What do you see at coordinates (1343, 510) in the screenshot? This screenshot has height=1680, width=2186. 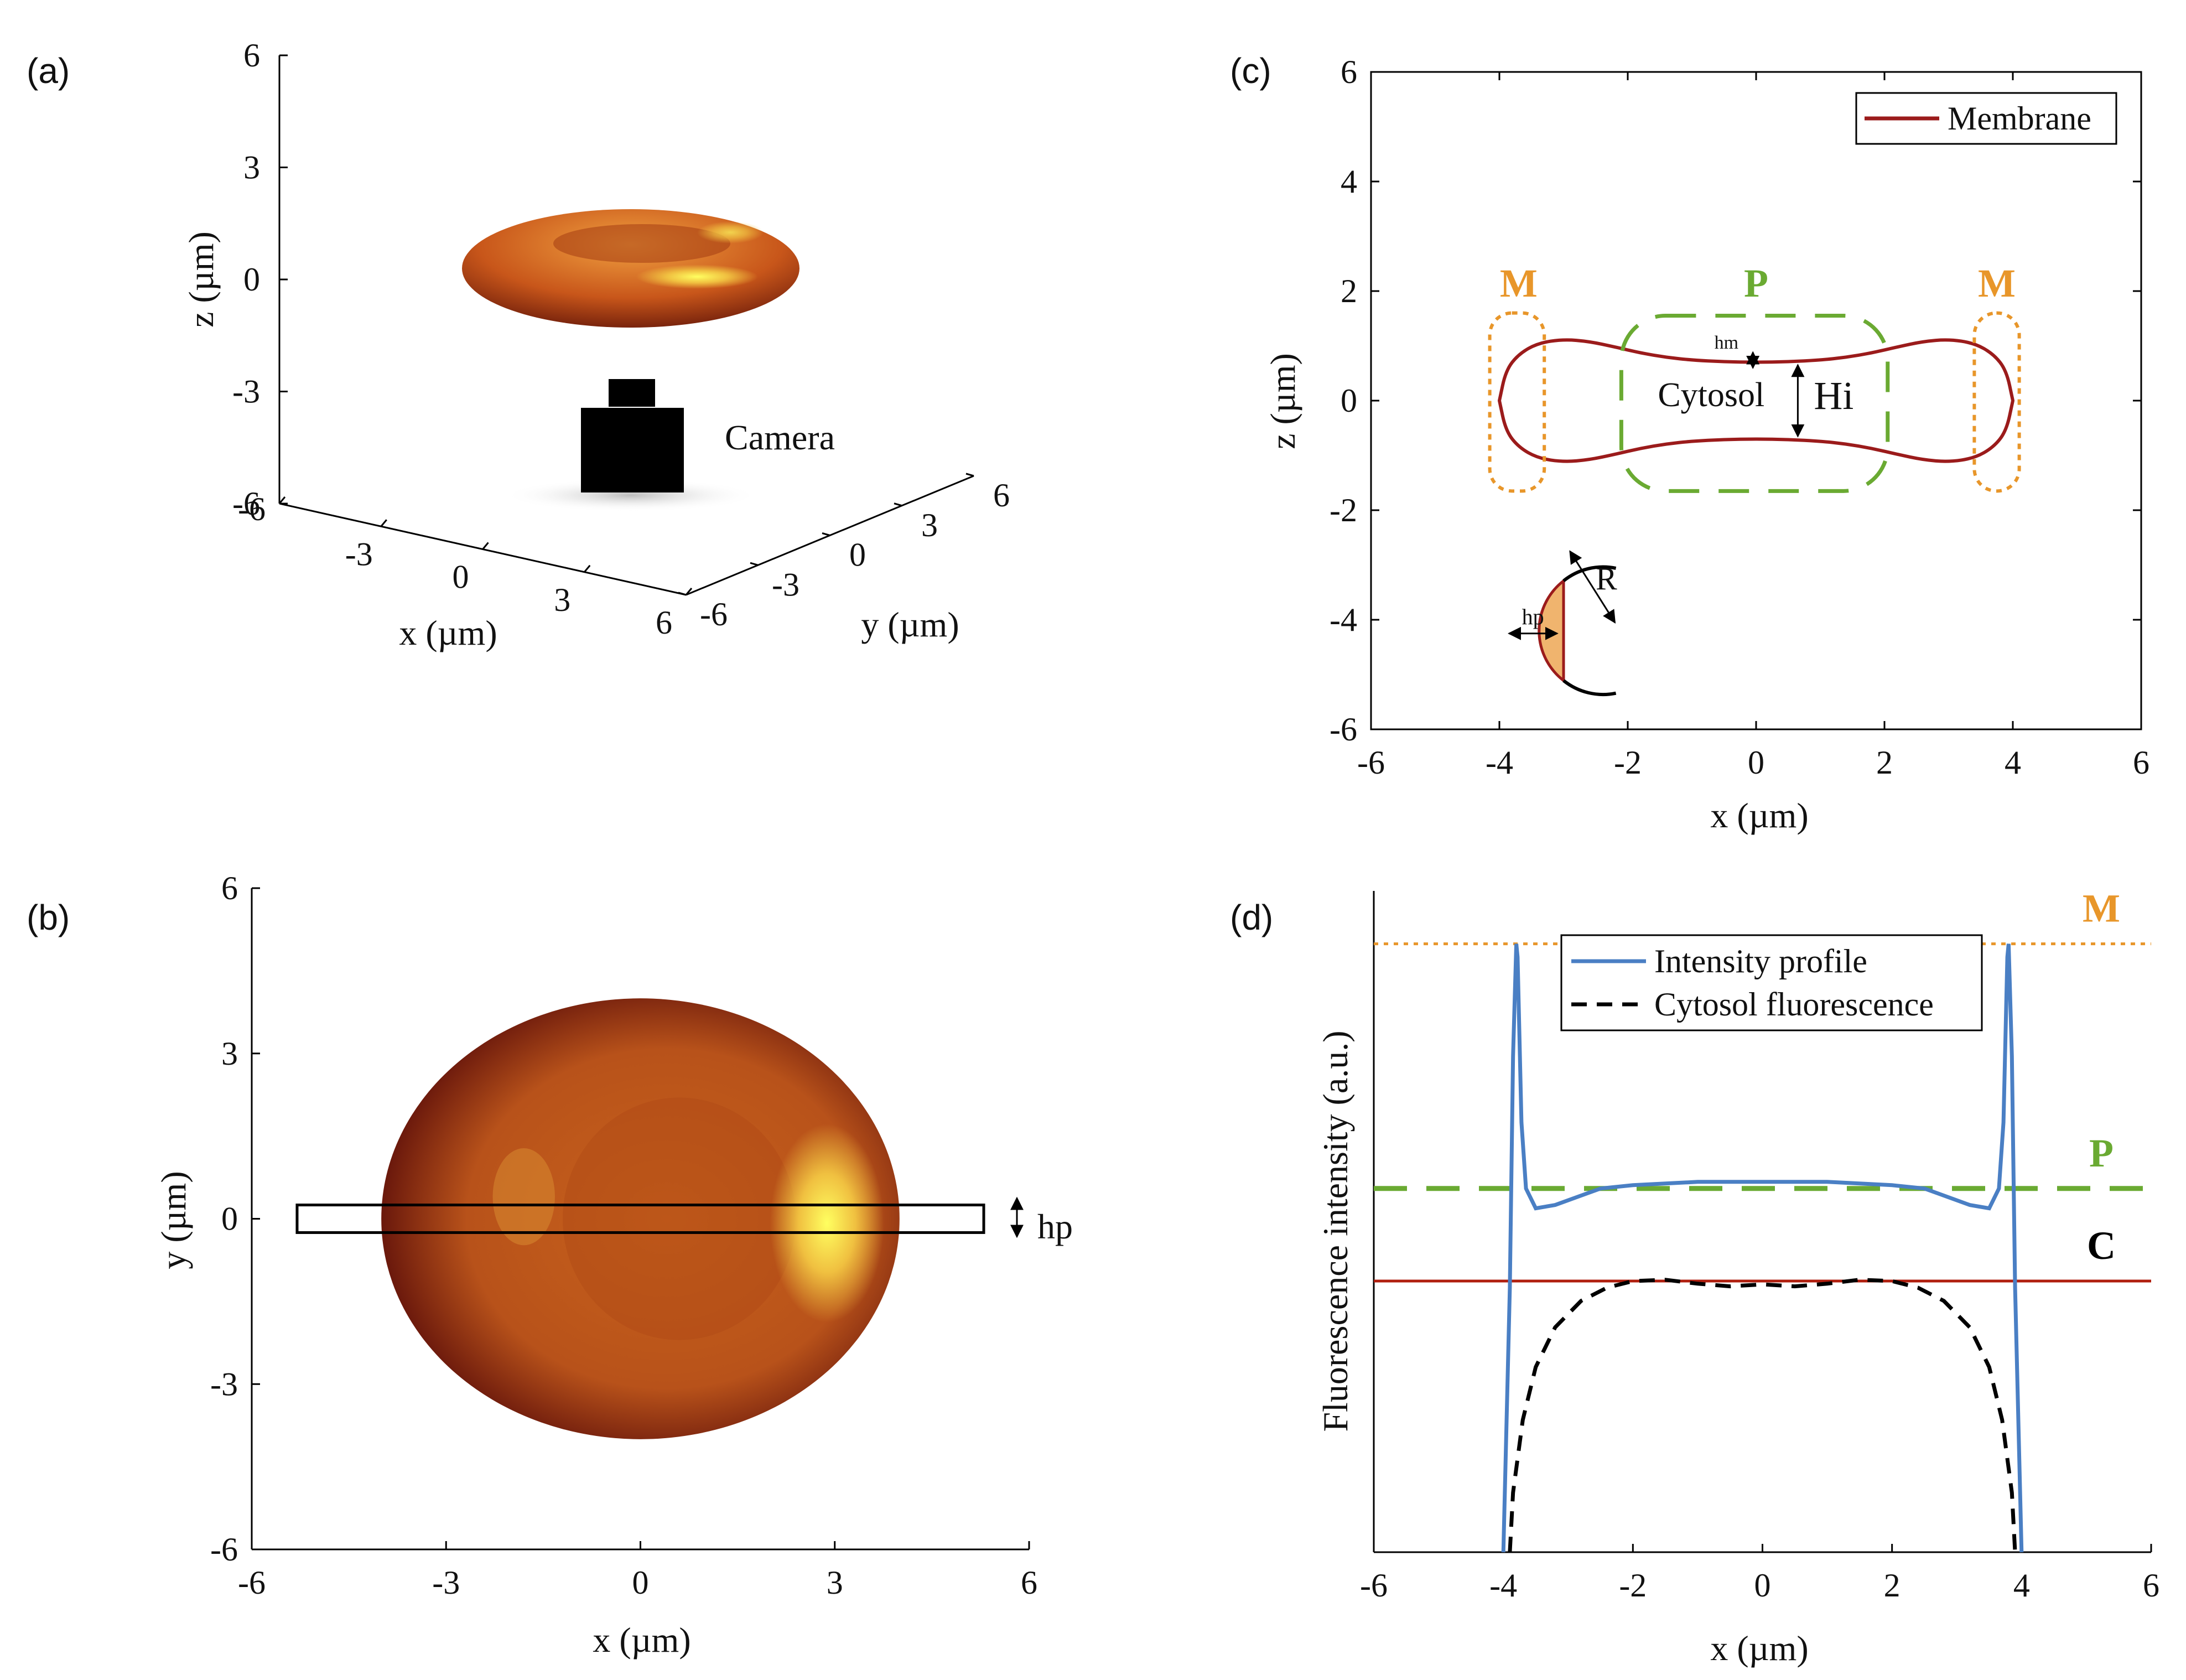 I see `y-tick-label: -2` at bounding box center [1343, 510].